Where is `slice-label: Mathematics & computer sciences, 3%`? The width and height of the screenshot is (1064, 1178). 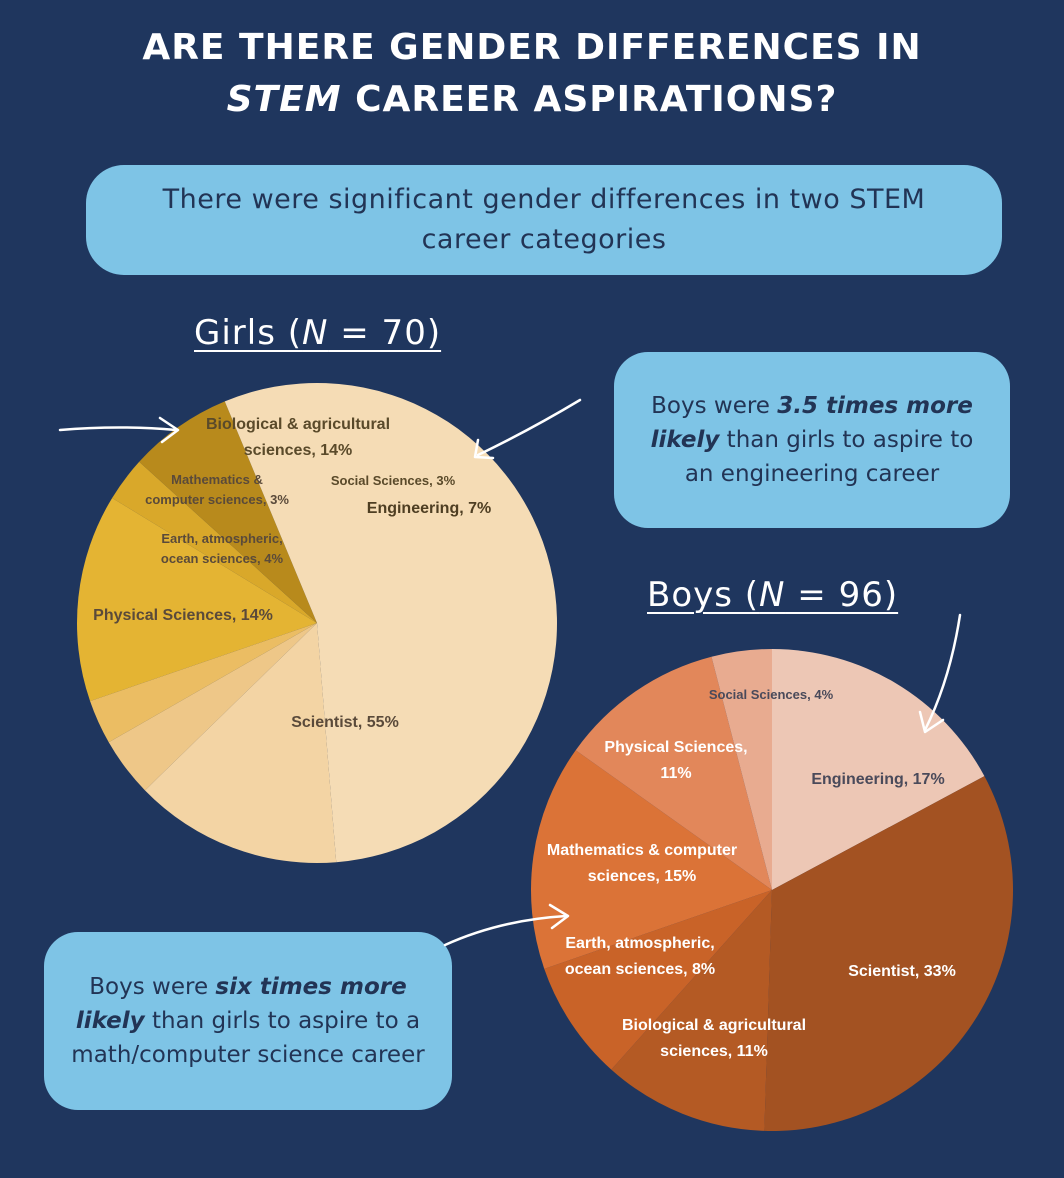
slice-label: Mathematics & computer sciences, 3% is located at coordinates (217, 489).